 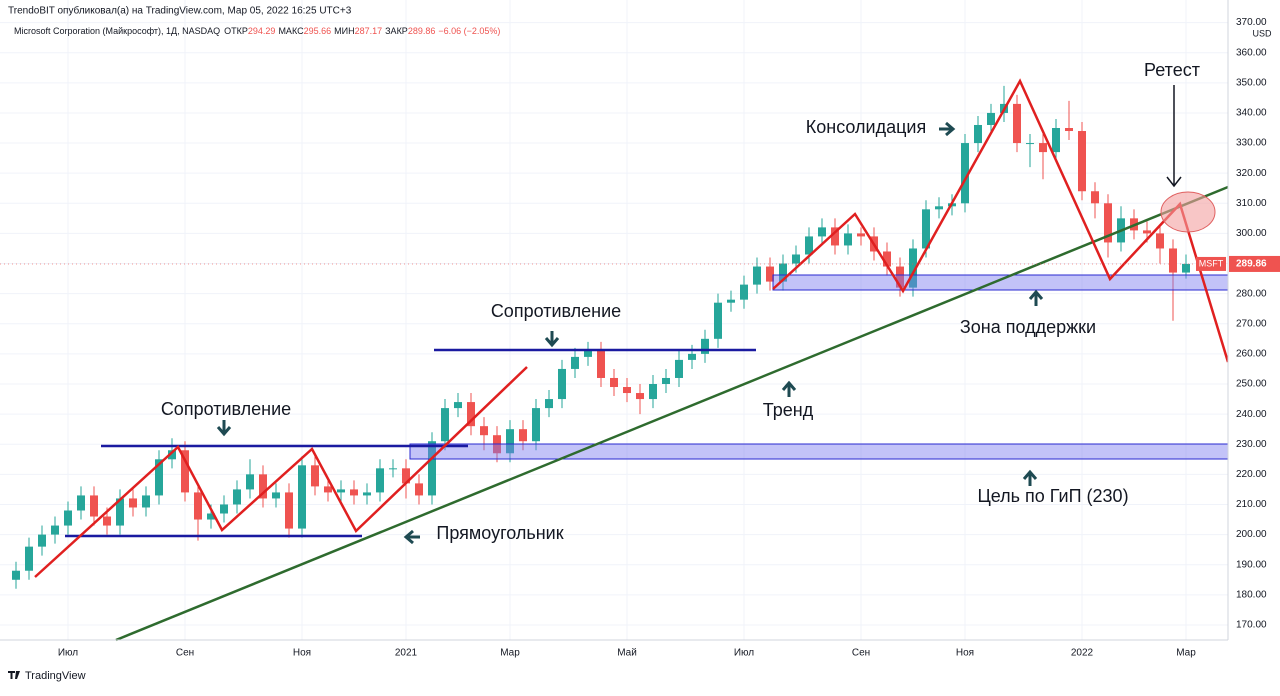 I want to click on ohlc-value: 294.29, so click(x=262, y=31).